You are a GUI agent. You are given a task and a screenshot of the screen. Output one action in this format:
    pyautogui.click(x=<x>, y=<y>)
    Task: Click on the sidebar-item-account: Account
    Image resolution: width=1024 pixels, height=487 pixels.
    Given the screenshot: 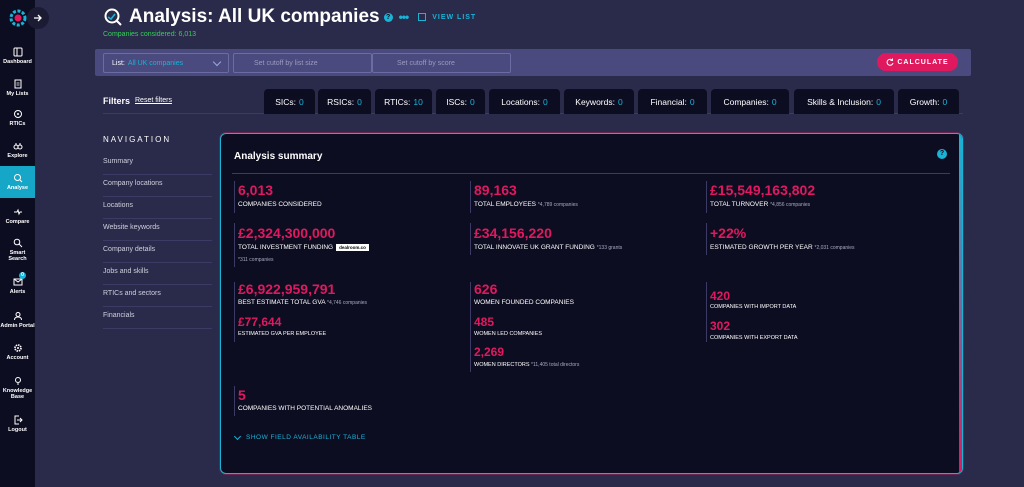 What is the action you would take?
    pyautogui.click(x=17, y=352)
    